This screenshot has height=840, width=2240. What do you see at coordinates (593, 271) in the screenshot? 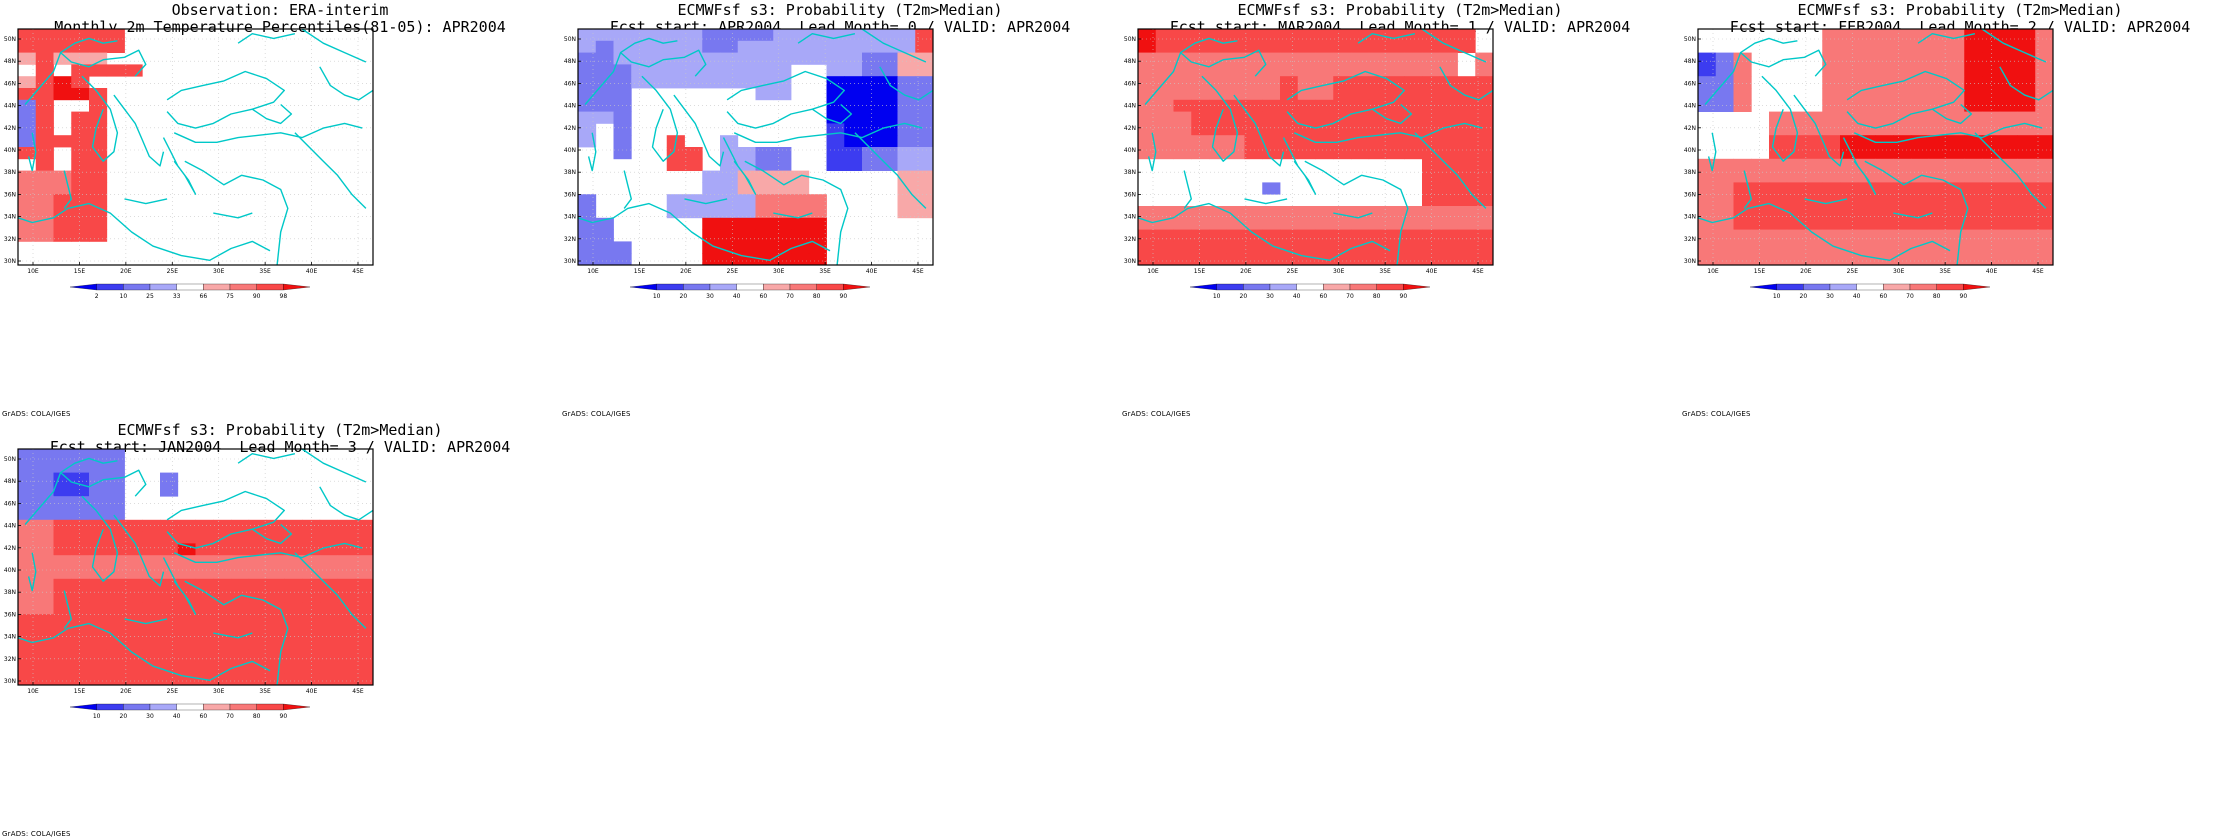
I see `lon-label: 10E` at bounding box center [593, 271].